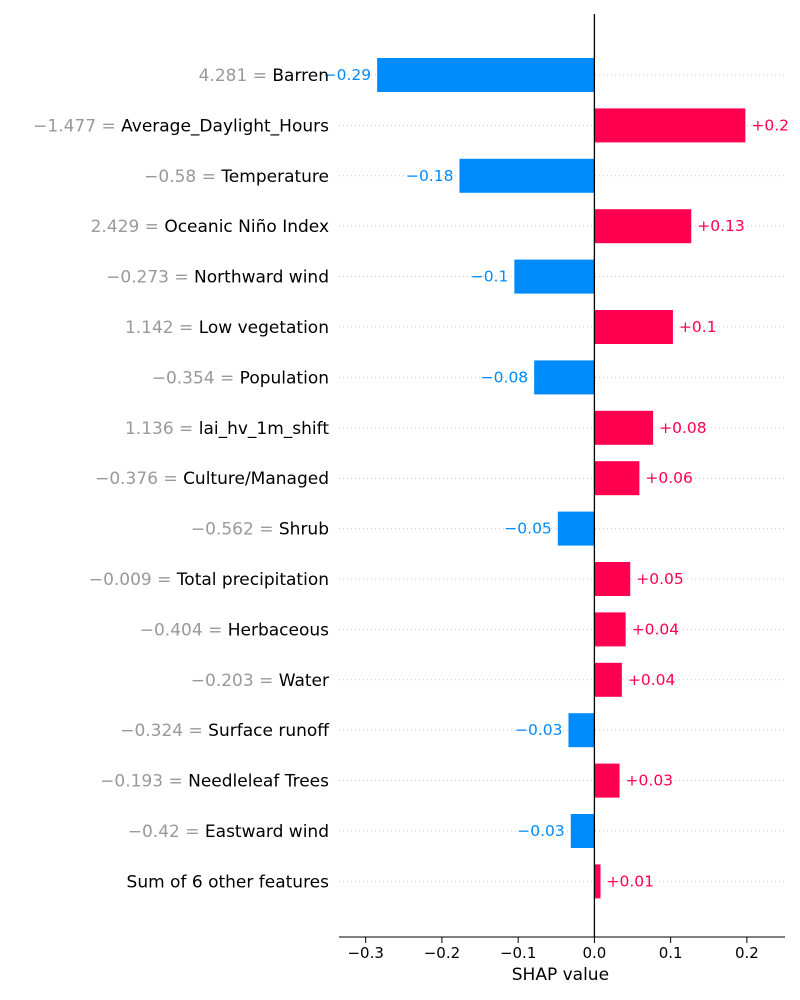 This screenshot has width=800, height=1000. Describe the element at coordinates (162, 328) in the screenshot. I see `feature-value: 1.142 =` at that location.